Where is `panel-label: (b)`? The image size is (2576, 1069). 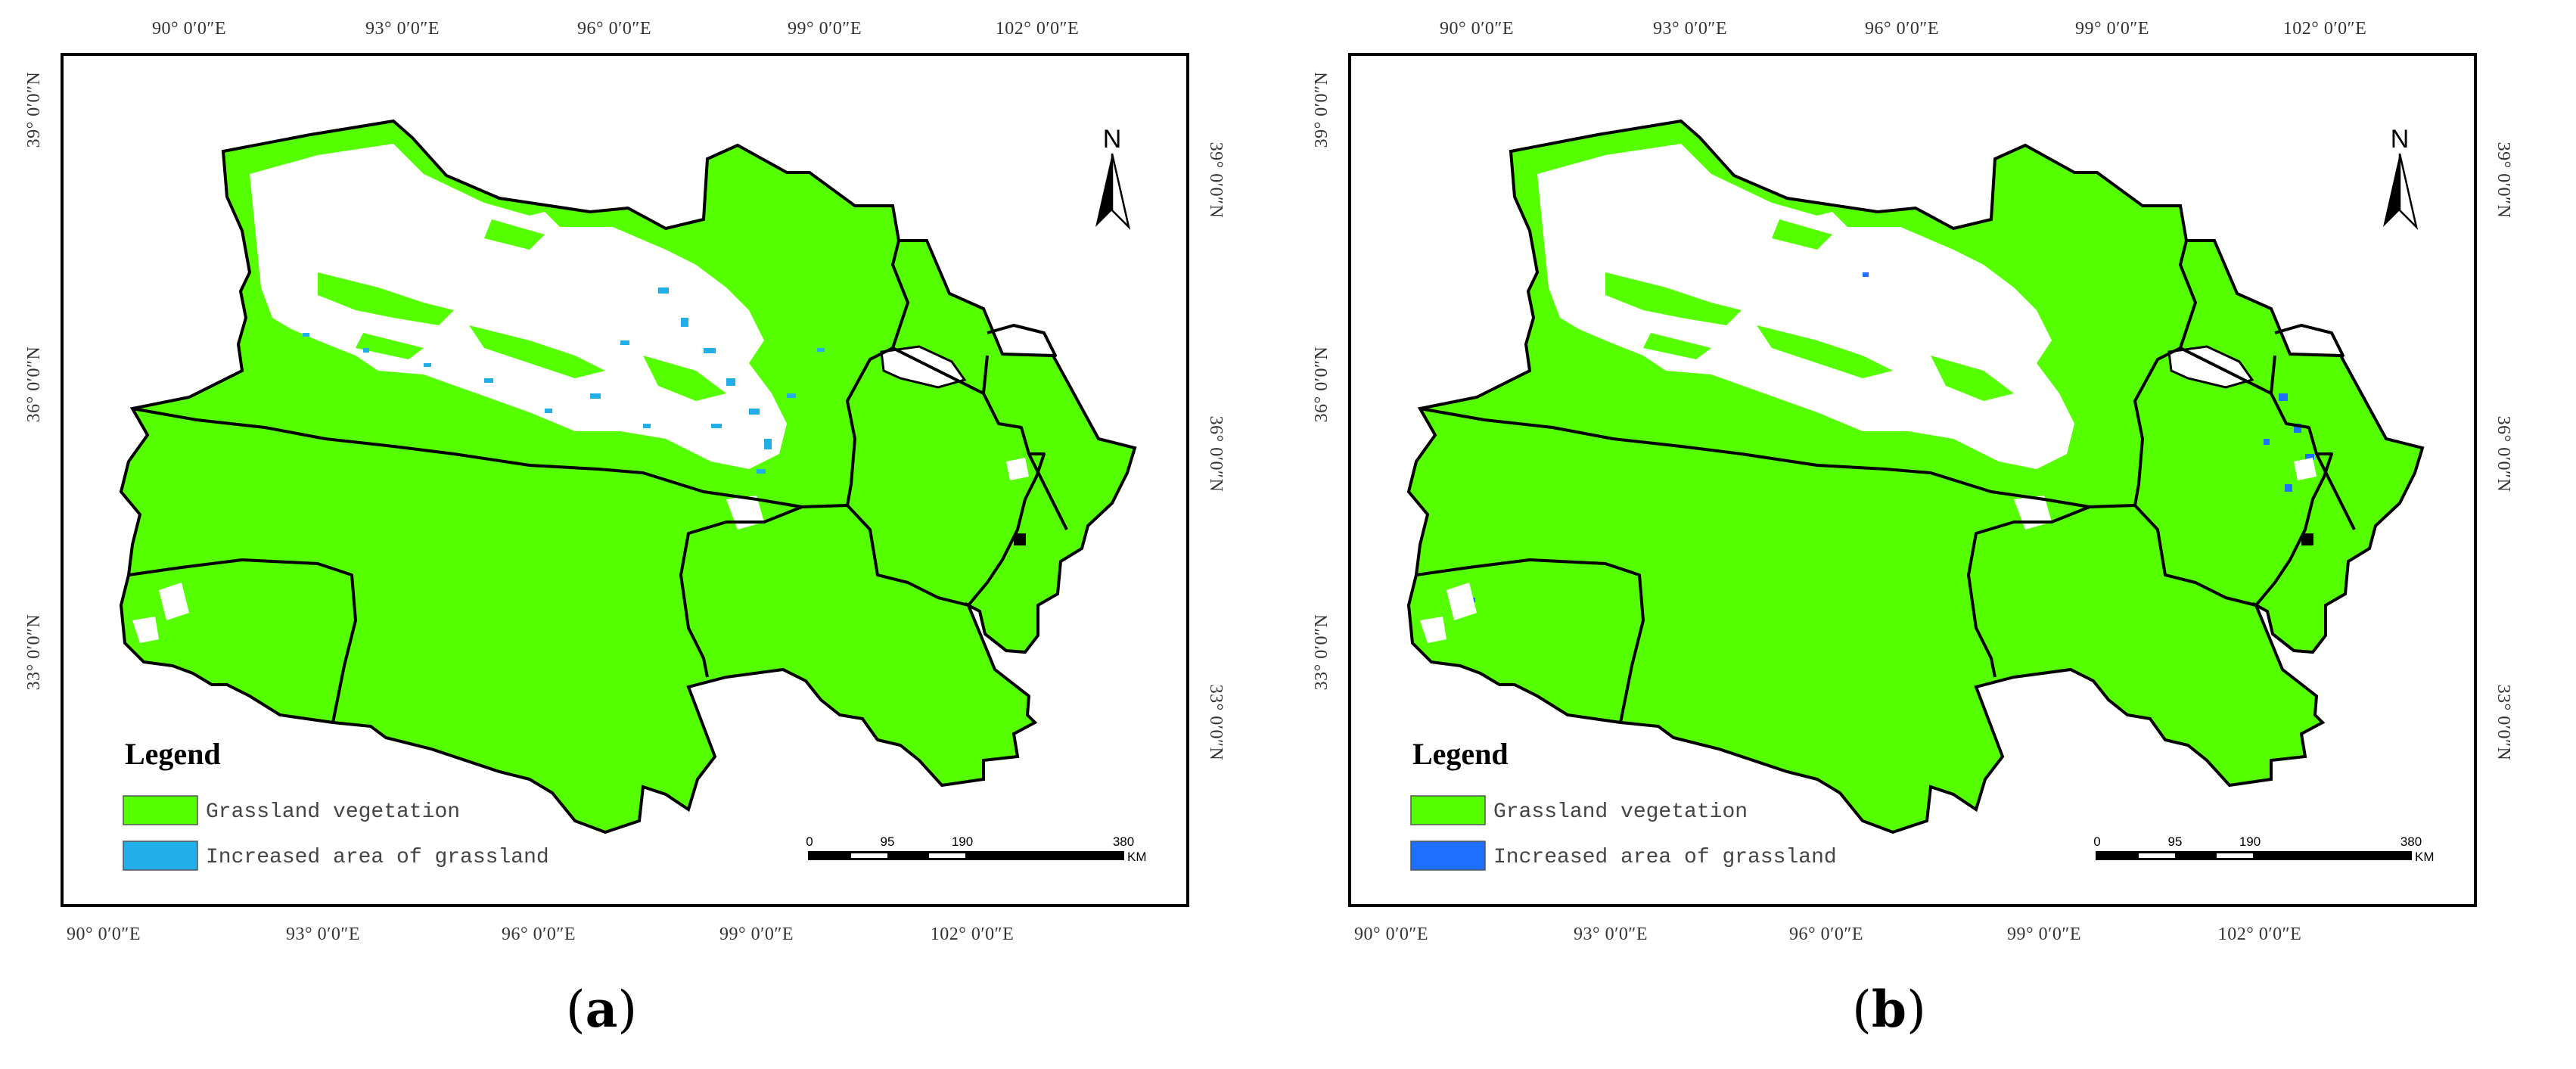 panel-label: (b) is located at coordinates (1889, 1009).